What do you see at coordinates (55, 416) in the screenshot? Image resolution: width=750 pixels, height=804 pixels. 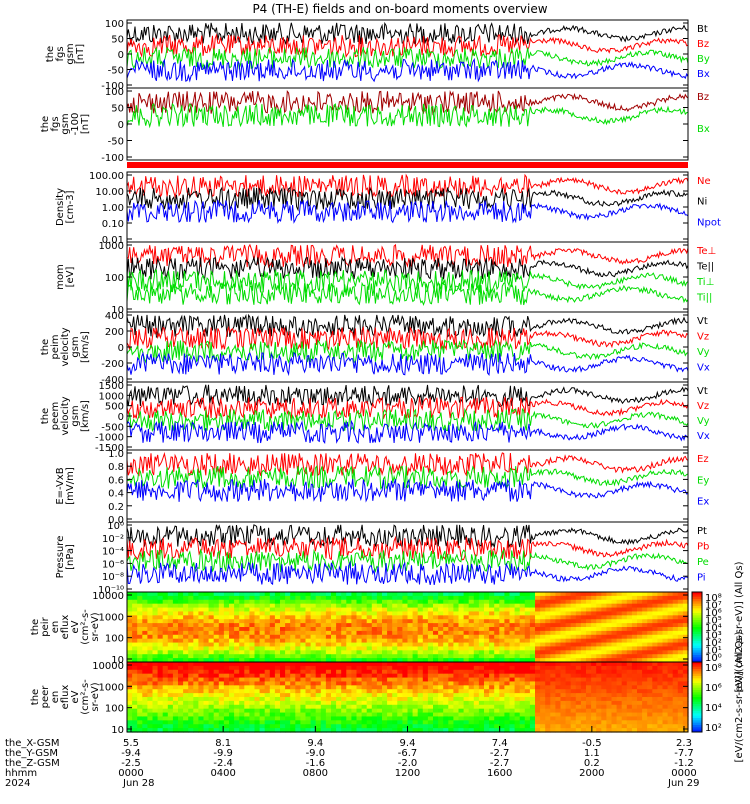 I see `y-axis-label: peem` at bounding box center [55, 416].